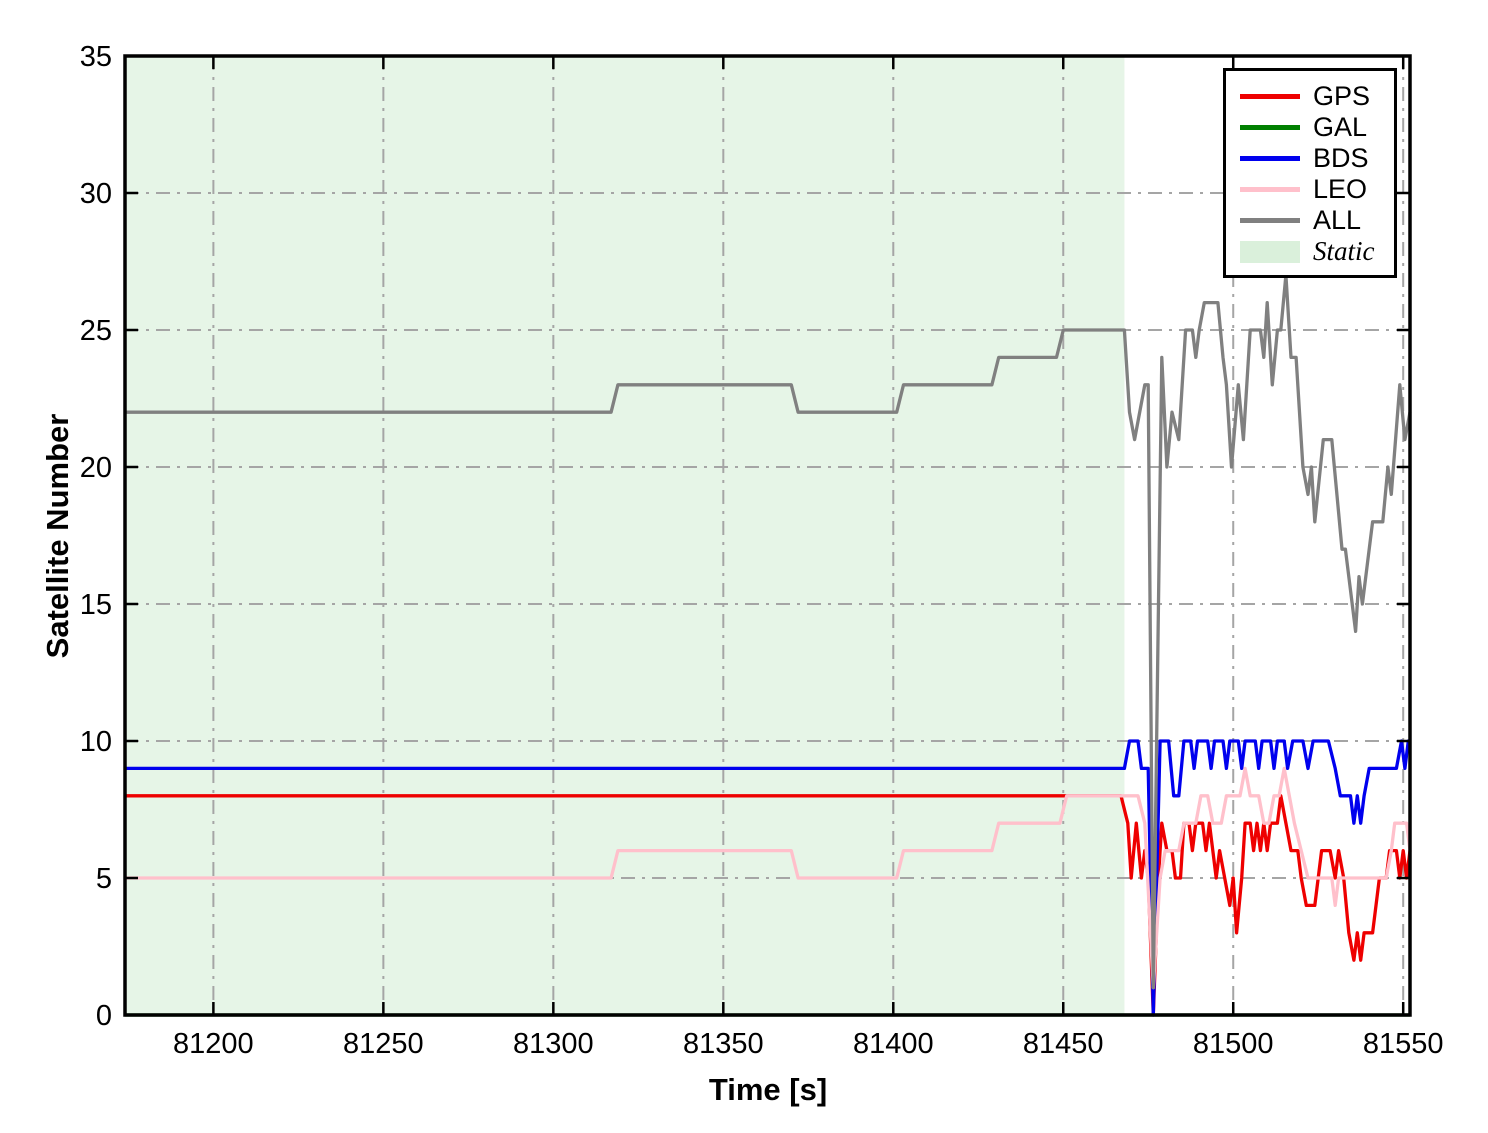 This screenshot has height=1133, width=1488. What do you see at coordinates (96, 605) in the screenshot?
I see `y-tick-label: 15` at bounding box center [96, 605].